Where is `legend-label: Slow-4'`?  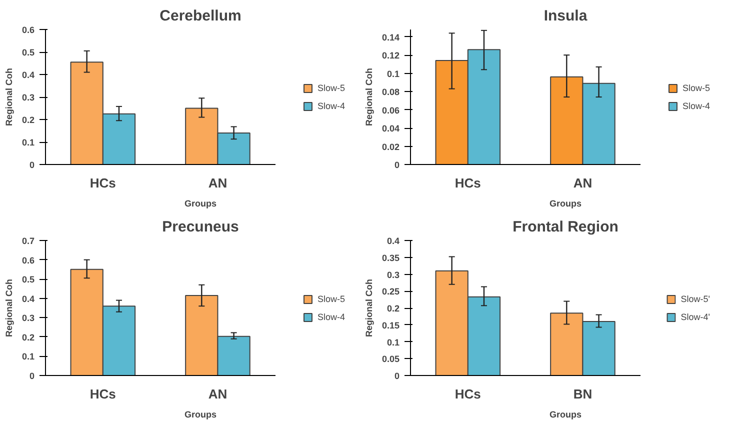
legend-label: Slow-4' is located at coordinates (695, 317).